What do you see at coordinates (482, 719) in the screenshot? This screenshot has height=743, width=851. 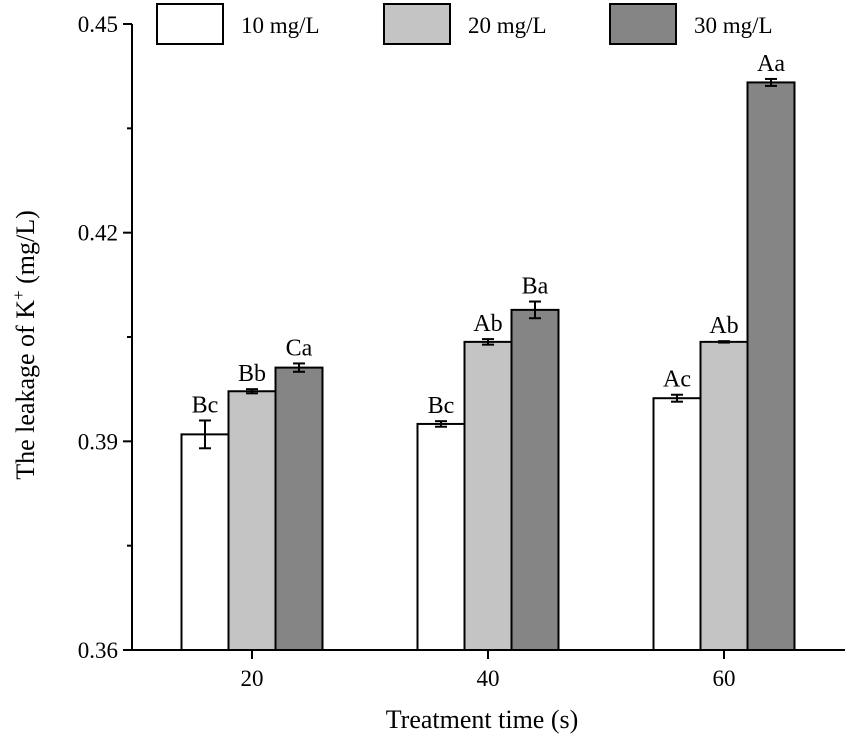 I see `x-axis-title: Treatment time (s)` at bounding box center [482, 719].